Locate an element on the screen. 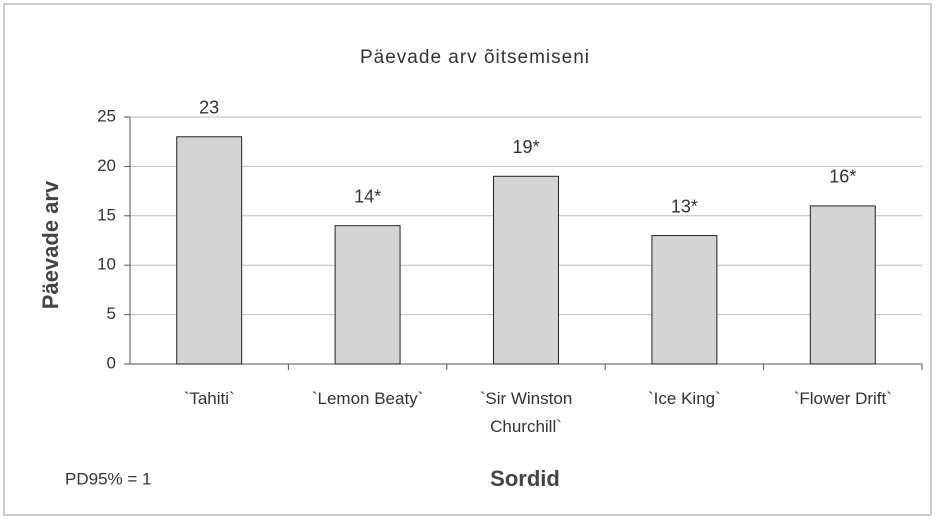  y-tick-label: 20 is located at coordinates (106, 165).